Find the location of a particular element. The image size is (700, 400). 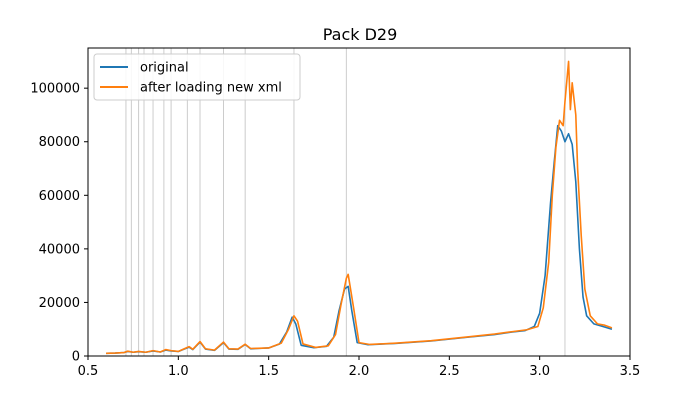

y-tick-label: 80000 is located at coordinates (59, 142).